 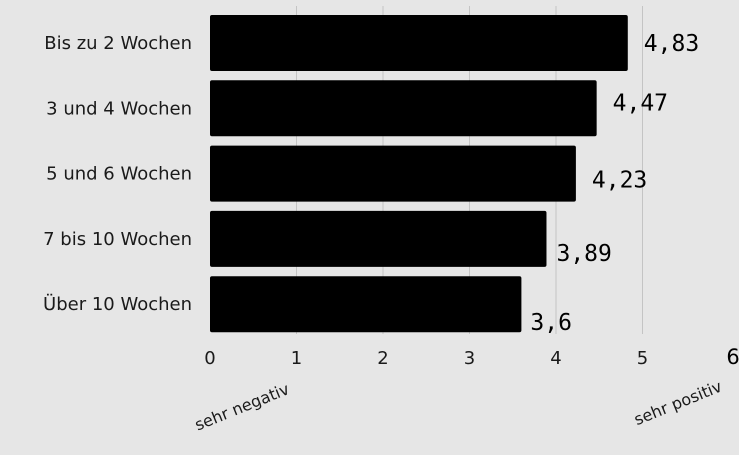 What do you see at coordinates (555, 358) in the screenshot?
I see `x-tick-label: 4` at bounding box center [555, 358].